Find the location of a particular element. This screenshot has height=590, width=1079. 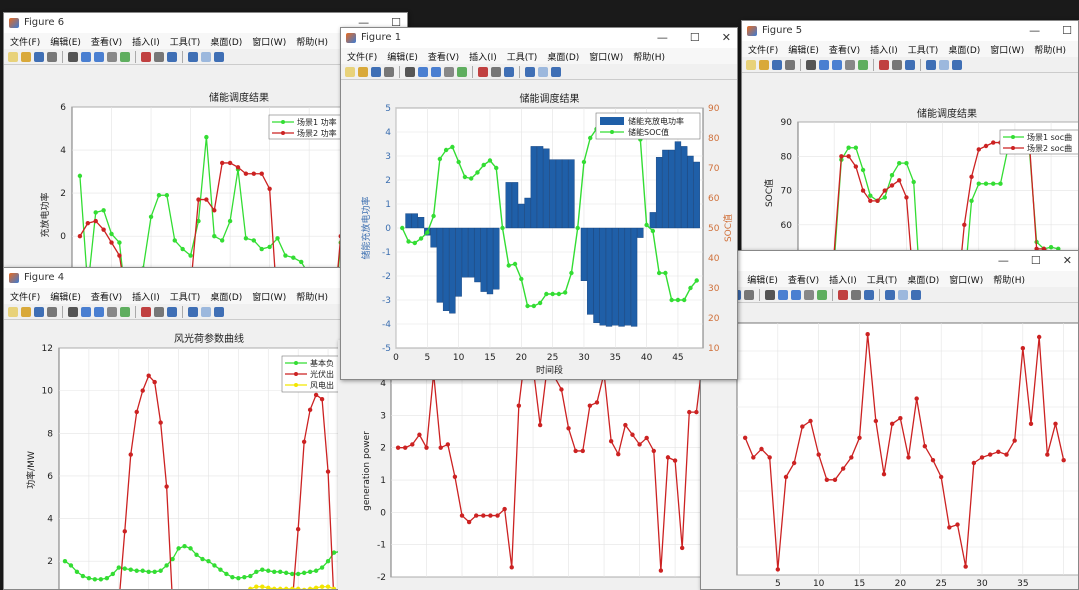

title-bar: Figure 4 is located at coordinates (174, 278).